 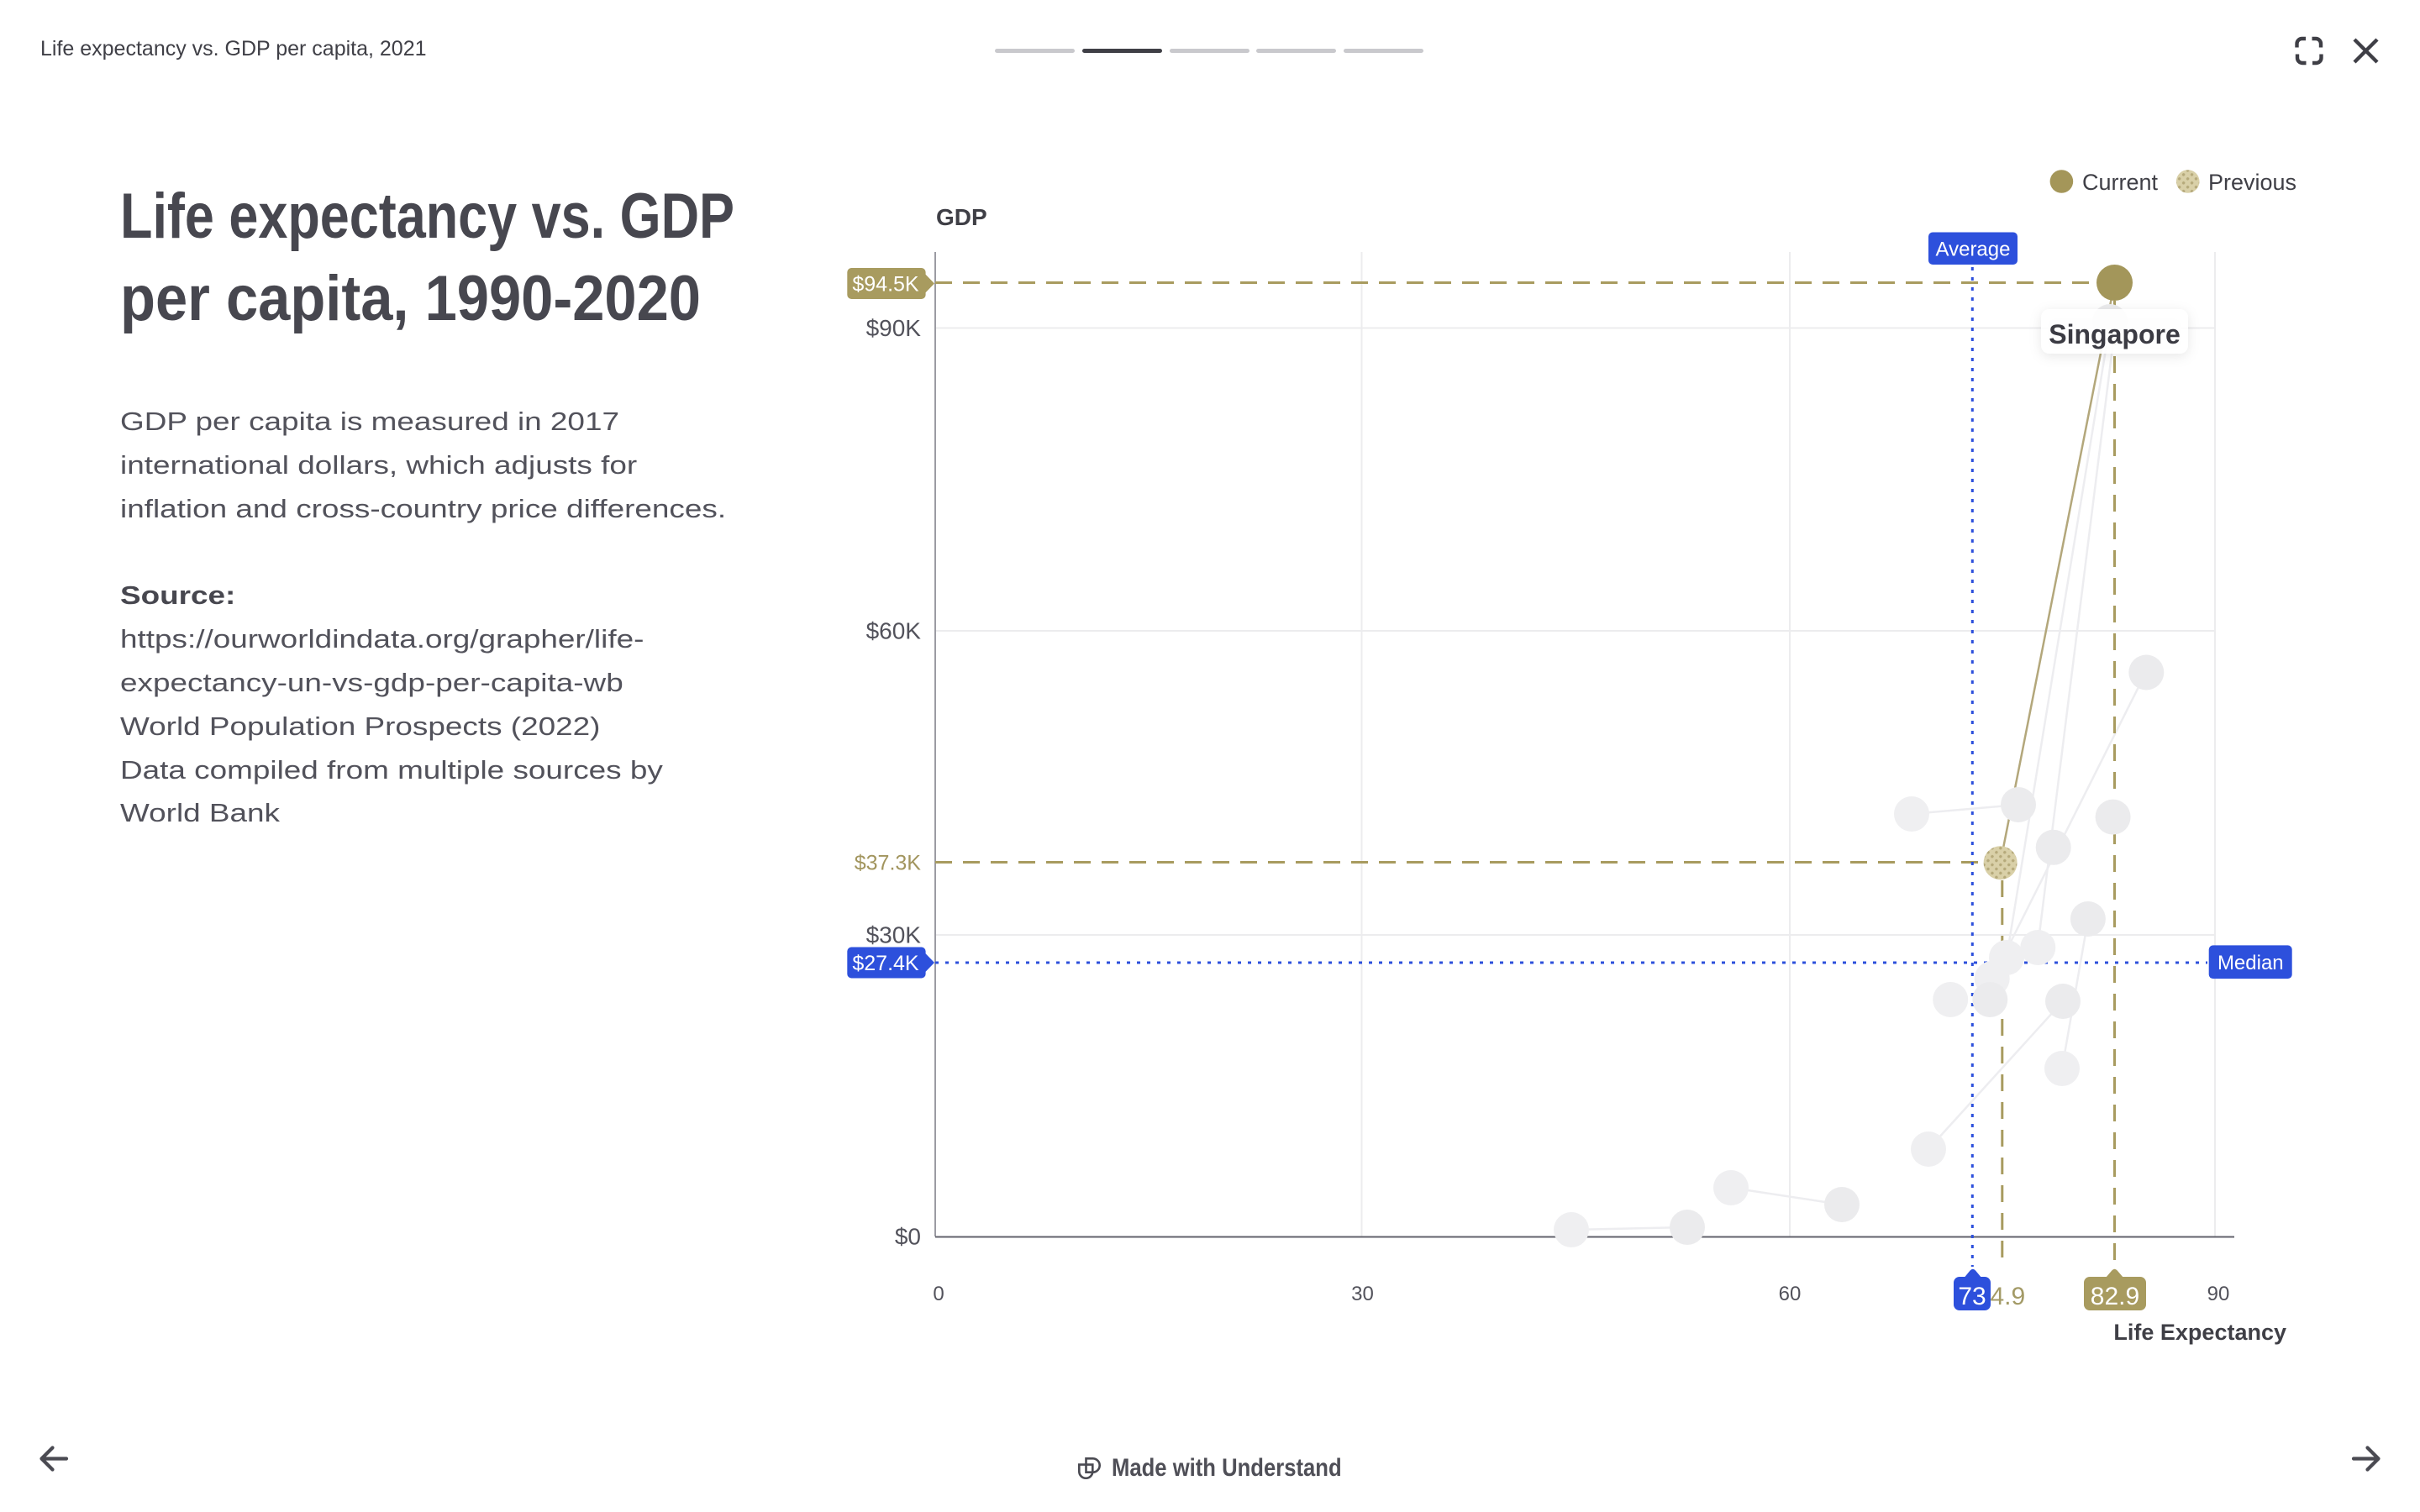 I want to click on svg-text: Average, so click(x=1974, y=250).